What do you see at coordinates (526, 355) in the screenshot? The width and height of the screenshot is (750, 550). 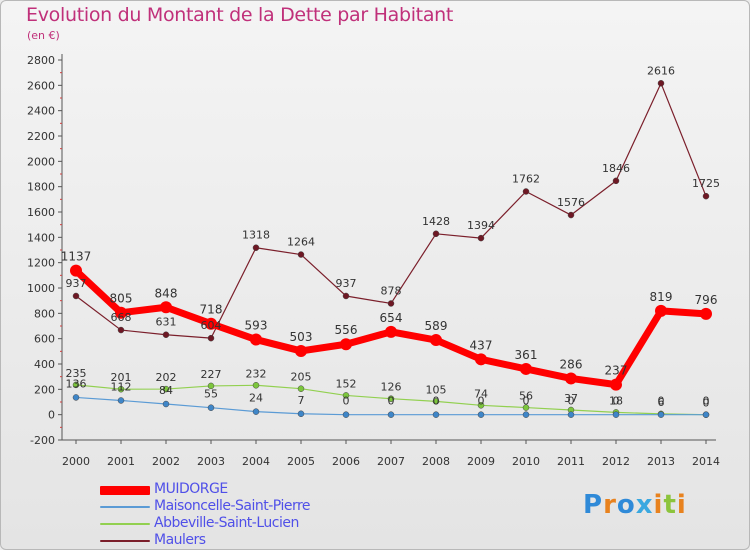 I see `data-label: 361` at bounding box center [526, 355].